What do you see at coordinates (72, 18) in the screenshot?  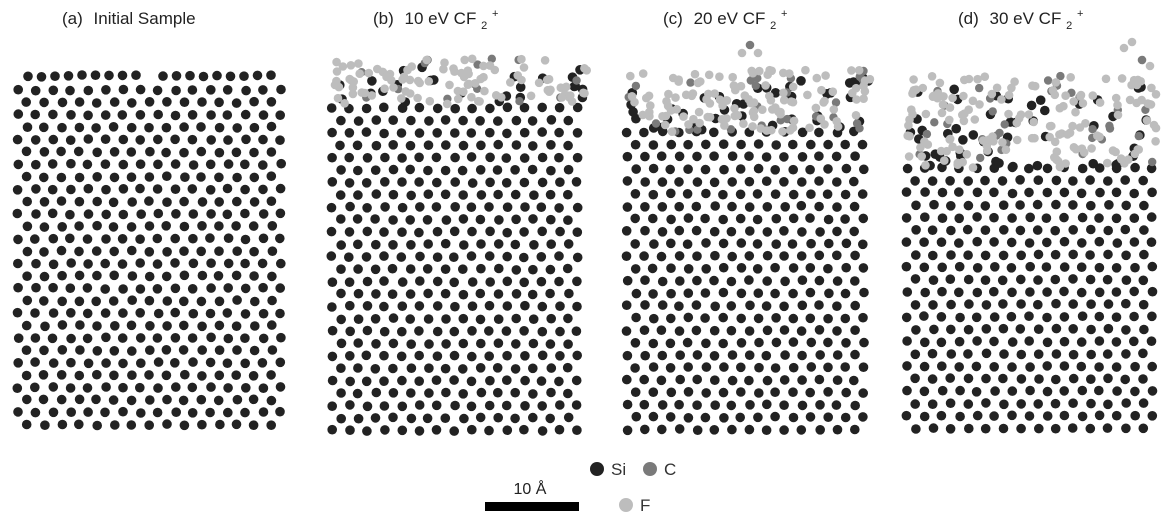 I see `panel-a-label: (a)` at bounding box center [72, 18].